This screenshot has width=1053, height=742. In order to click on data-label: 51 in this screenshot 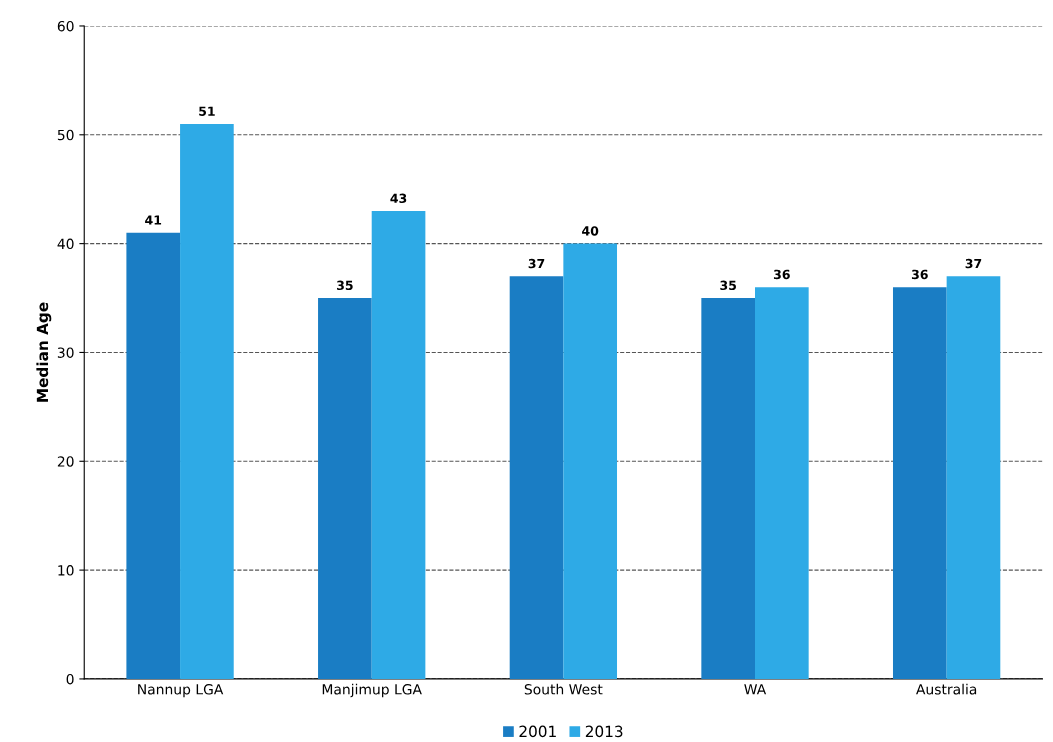, I will do `click(207, 111)`.